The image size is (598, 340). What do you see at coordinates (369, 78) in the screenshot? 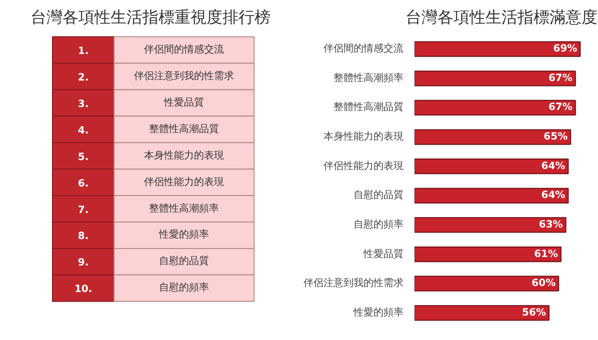
I see `y-tick-label: 整體性高潮頻率` at bounding box center [369, 78].